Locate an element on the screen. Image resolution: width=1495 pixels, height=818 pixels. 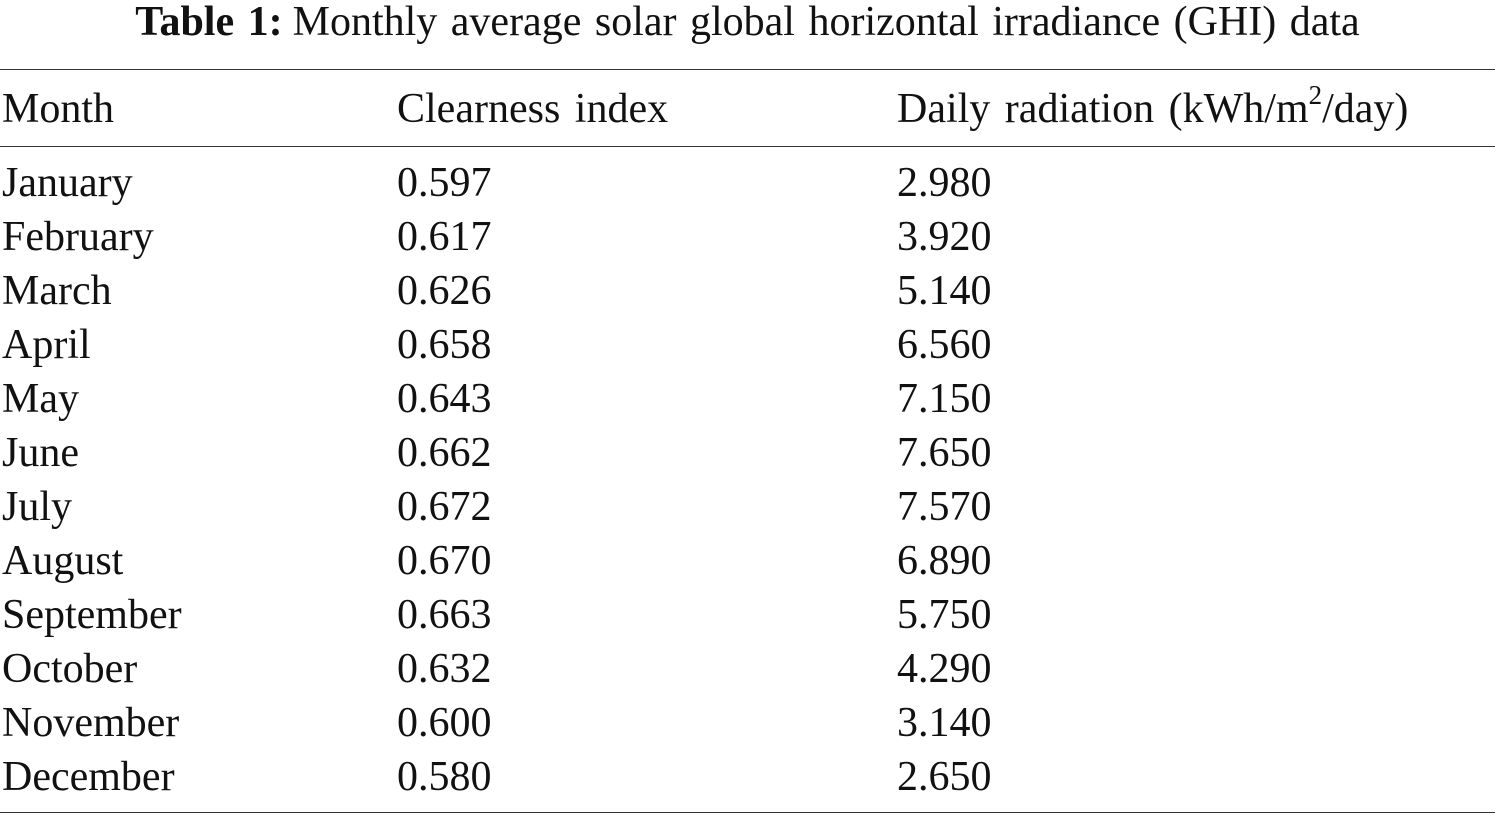
month-cell: December is located at coordinates (88, 777).